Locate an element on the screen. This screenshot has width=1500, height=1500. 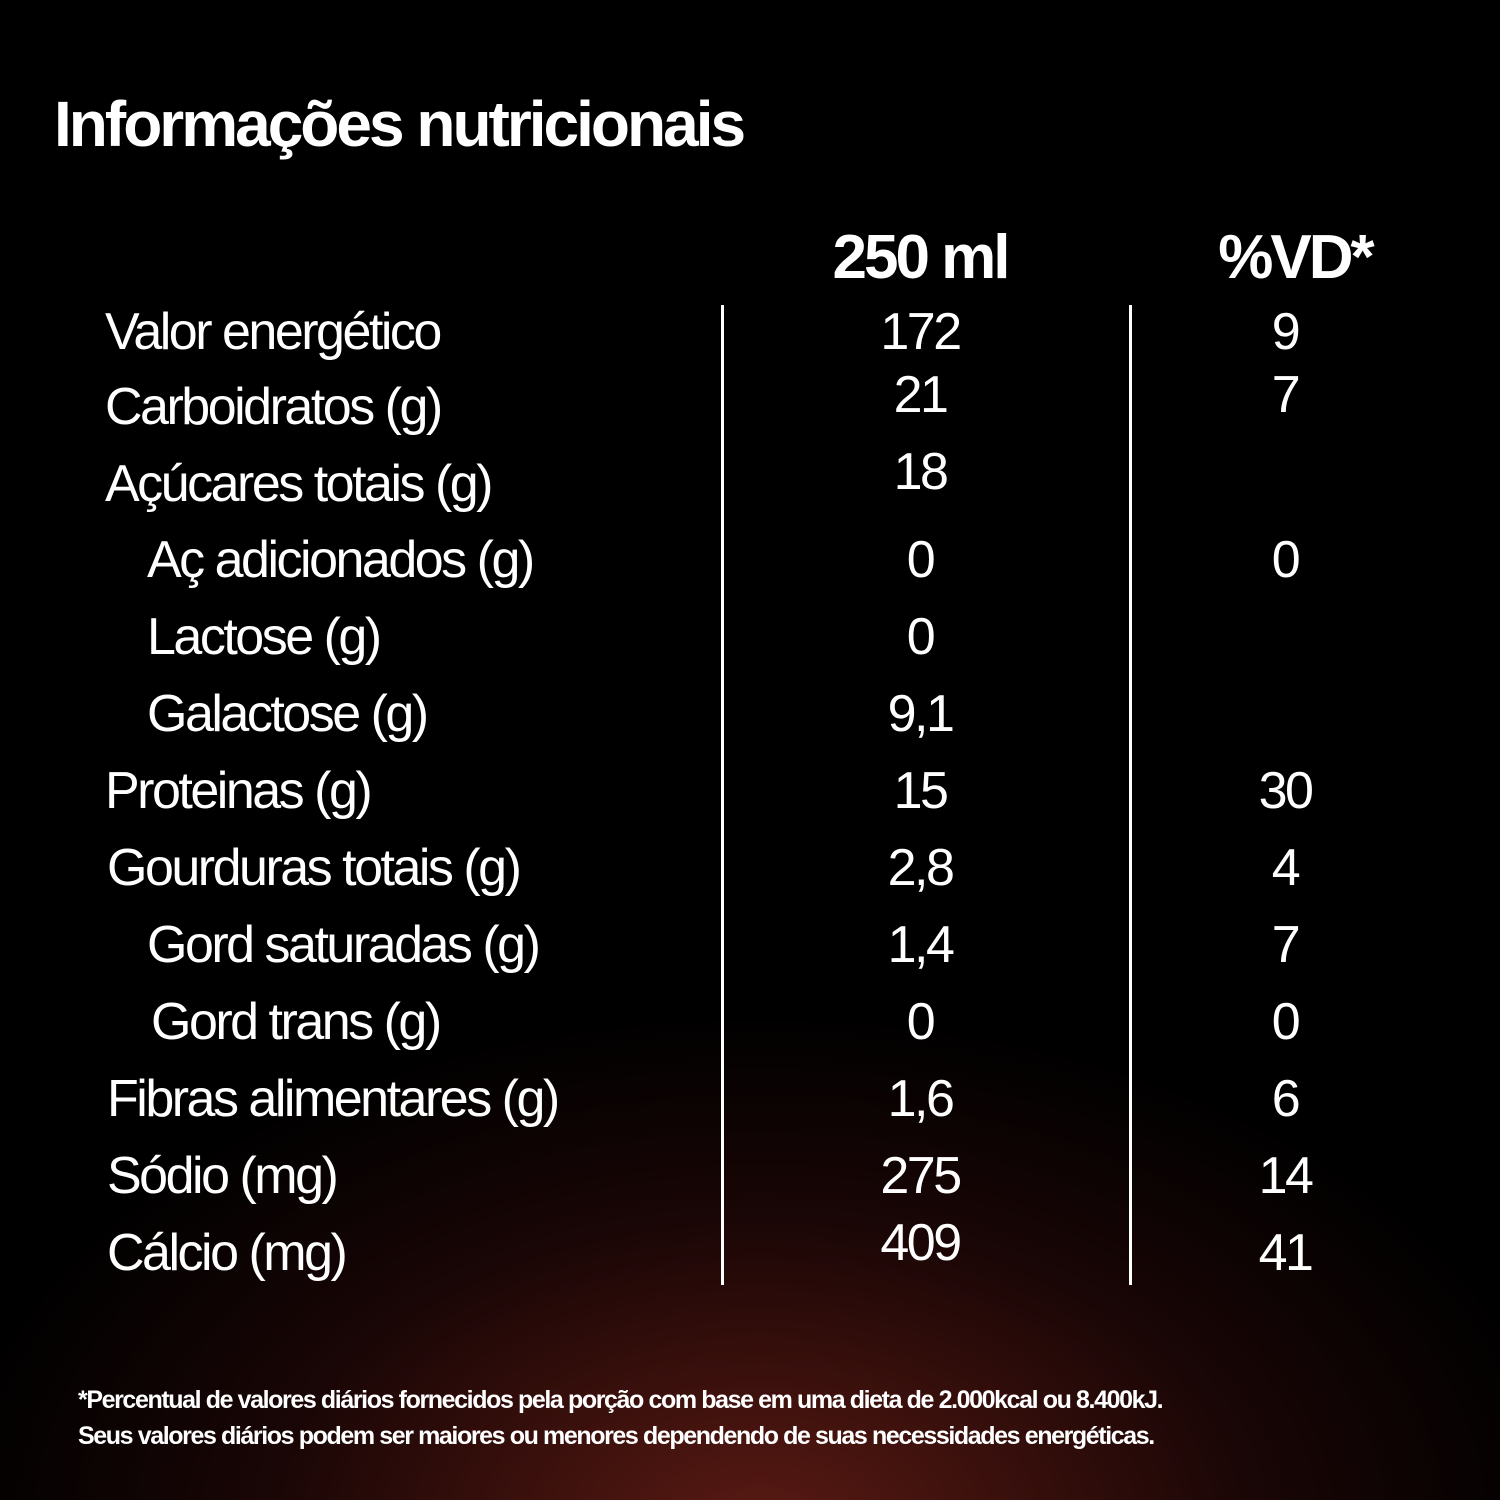
row-label: Proteinas (g) is located at coordinates (239, 791).